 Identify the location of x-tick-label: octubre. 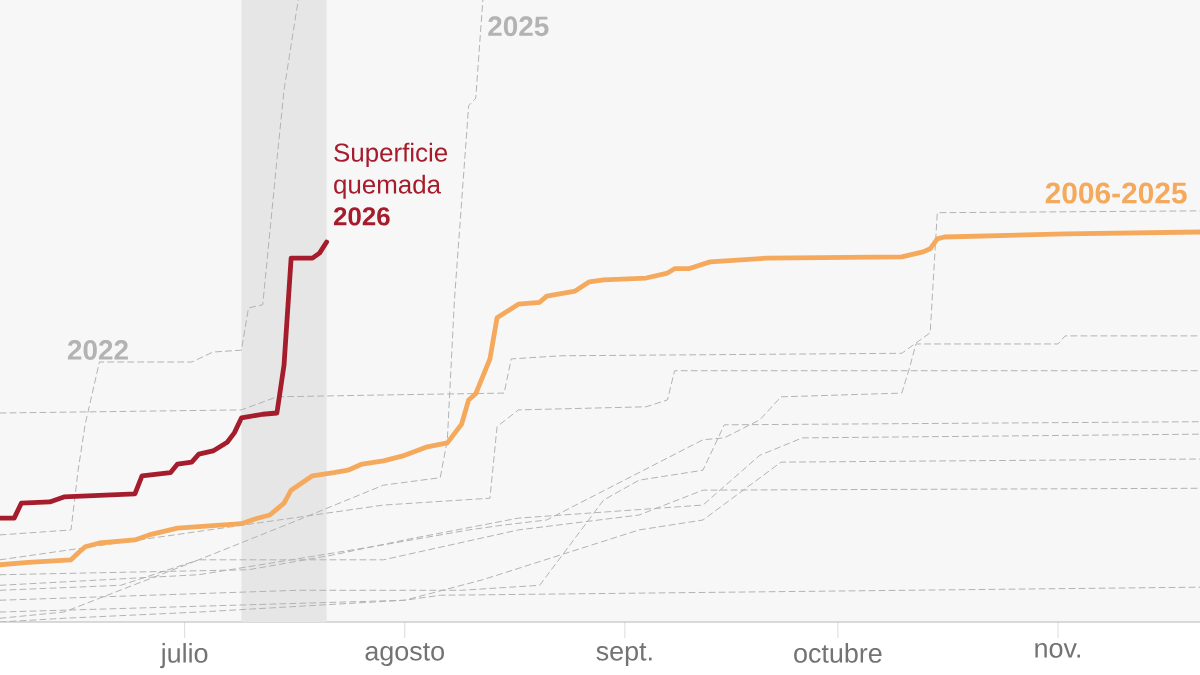
(838, 653).